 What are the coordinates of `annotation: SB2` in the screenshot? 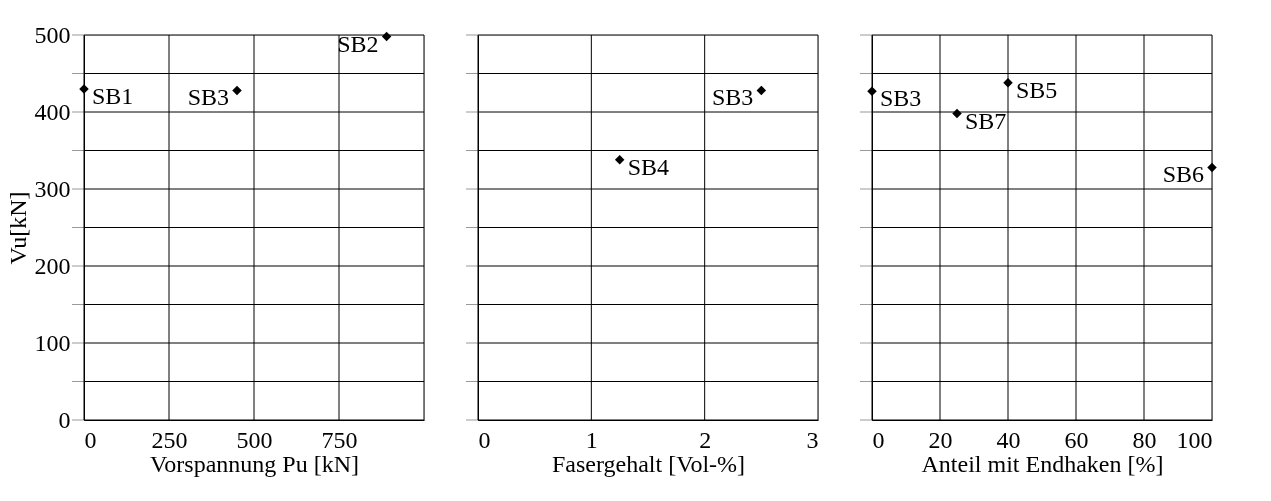 It's located at (358, 43).